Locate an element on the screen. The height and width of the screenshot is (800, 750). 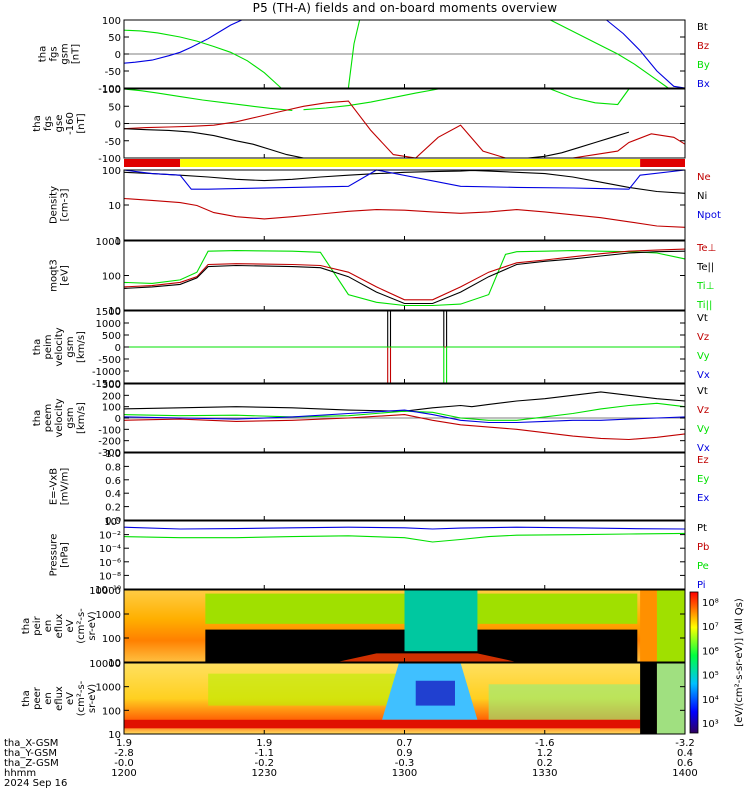
y-tick-label: 10⁰ is located at coordinates (112, 522).